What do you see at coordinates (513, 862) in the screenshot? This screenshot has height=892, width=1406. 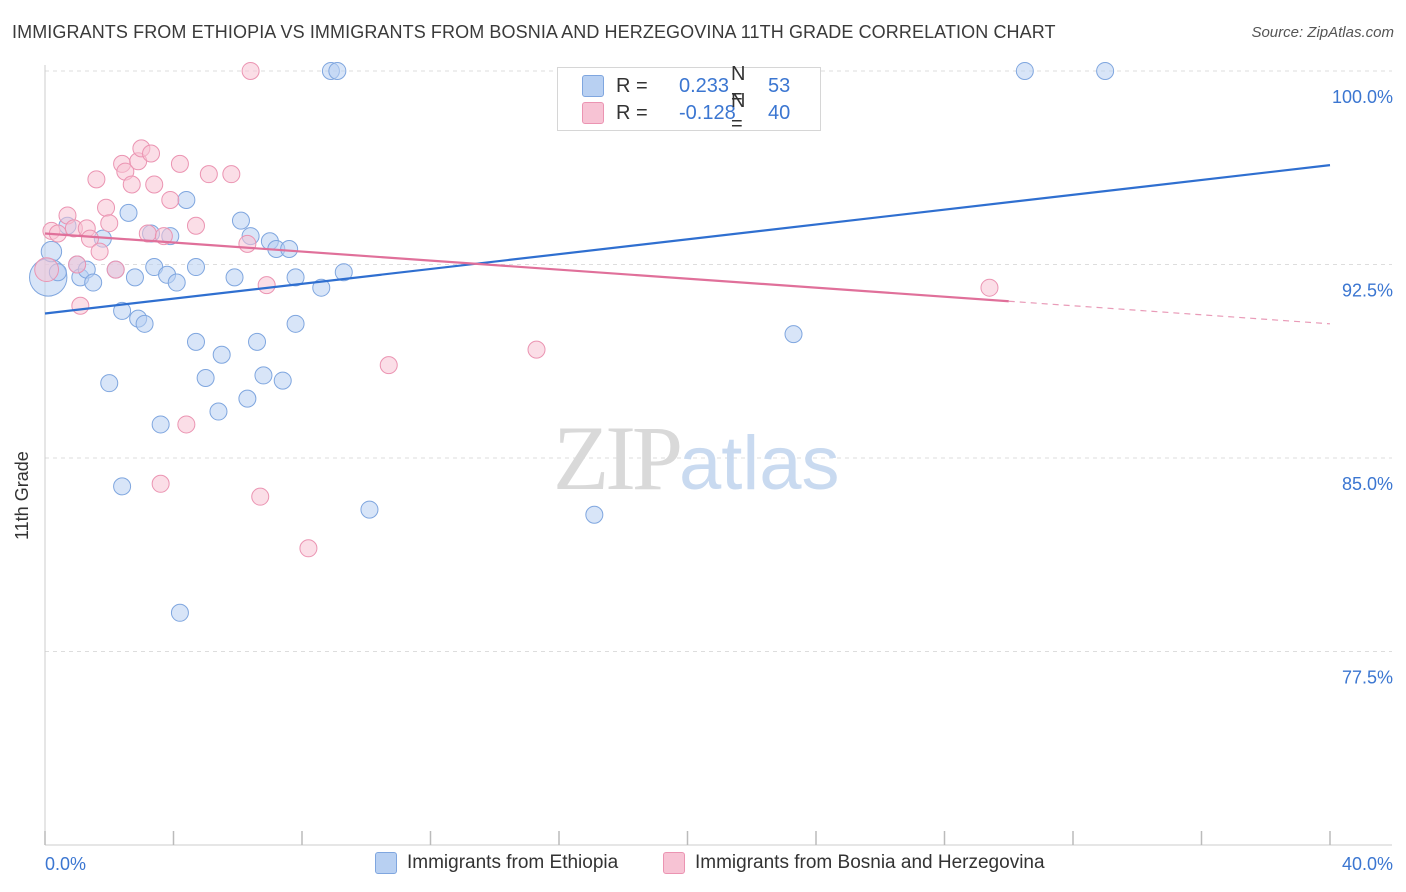 I see `series-legend-label-ethiopia: Immigrants from Ethiopia` at bounding box center [513, 862].